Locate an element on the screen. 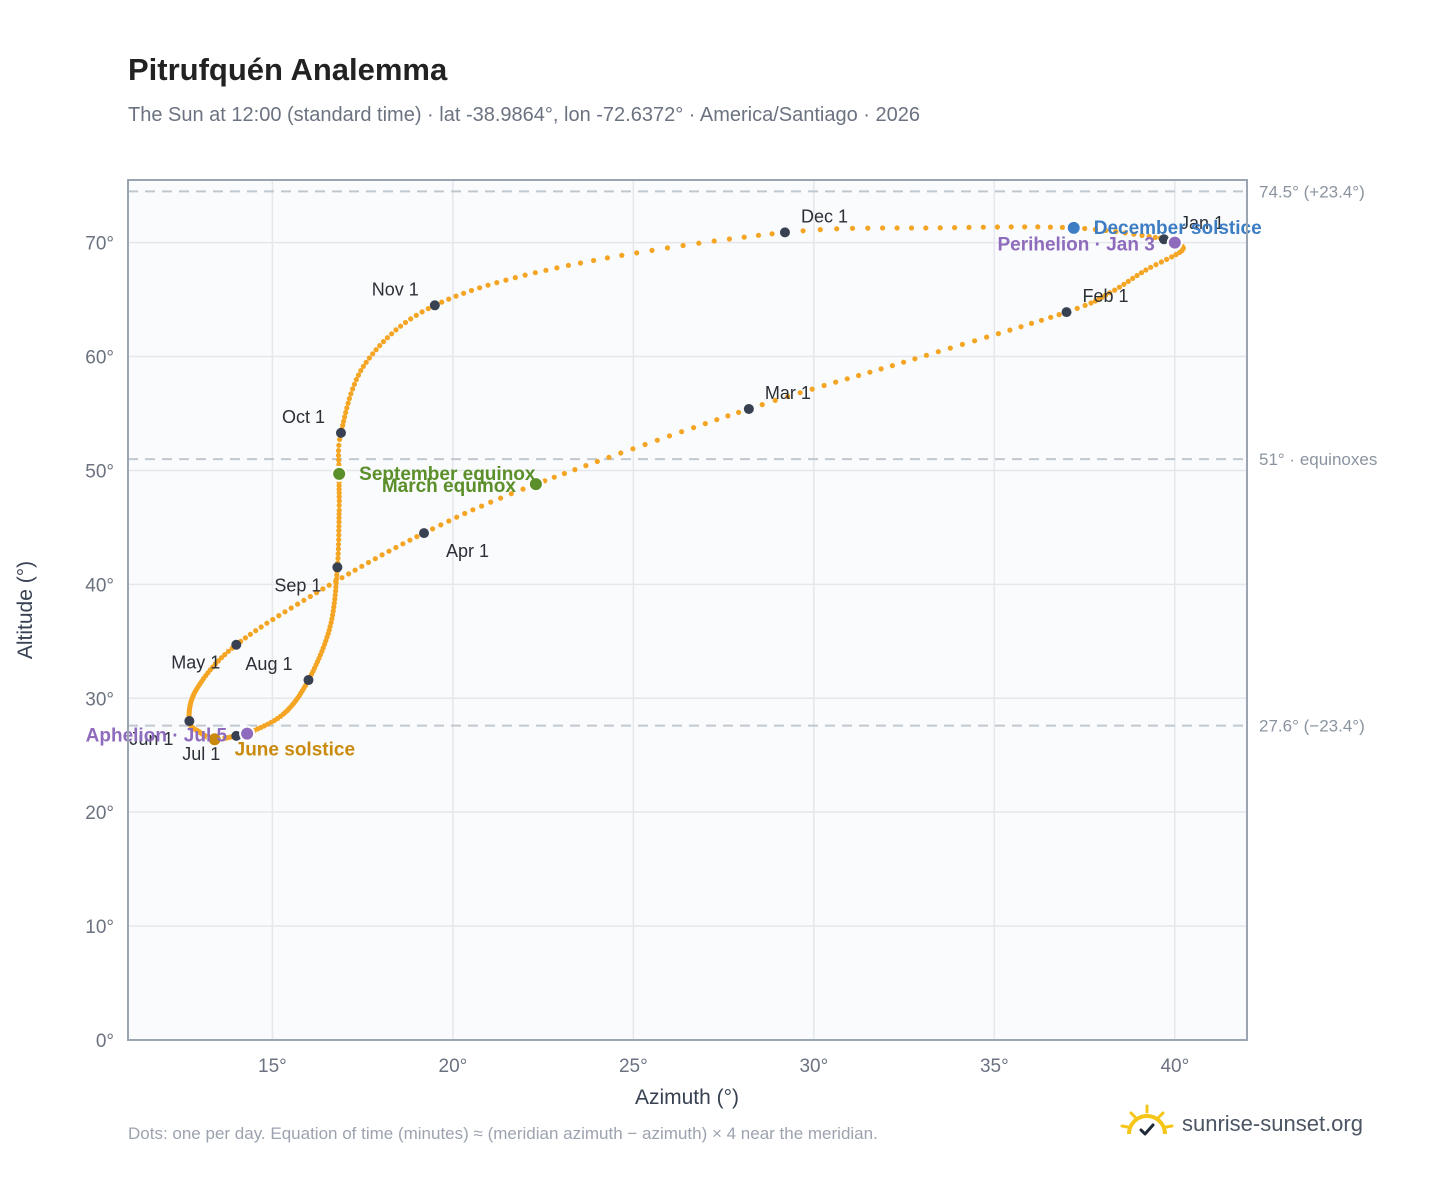 The width and height of the screenshot is (1448, 1188). reference-line-label: 51° · equinoxes is located at coordinates (1318, 459).